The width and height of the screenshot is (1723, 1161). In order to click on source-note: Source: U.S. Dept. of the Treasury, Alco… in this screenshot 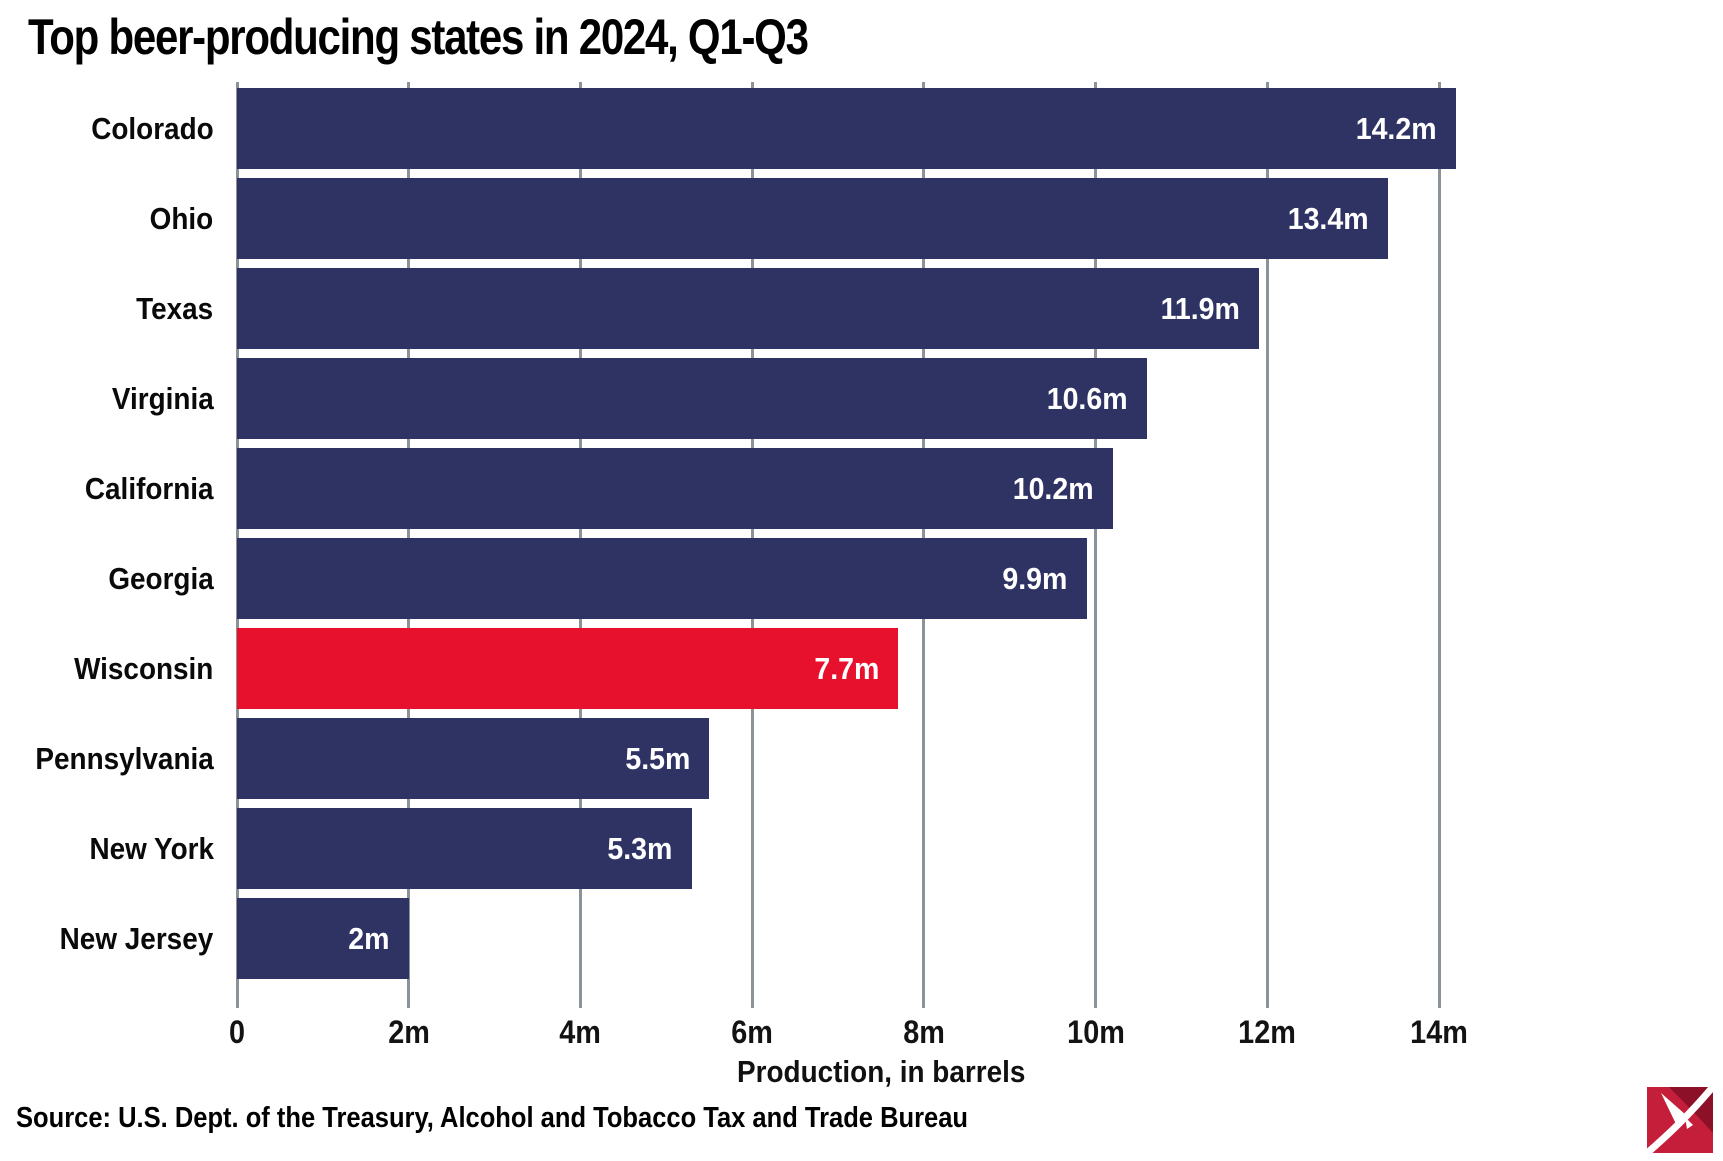, I will do `click(492, 1118)`.